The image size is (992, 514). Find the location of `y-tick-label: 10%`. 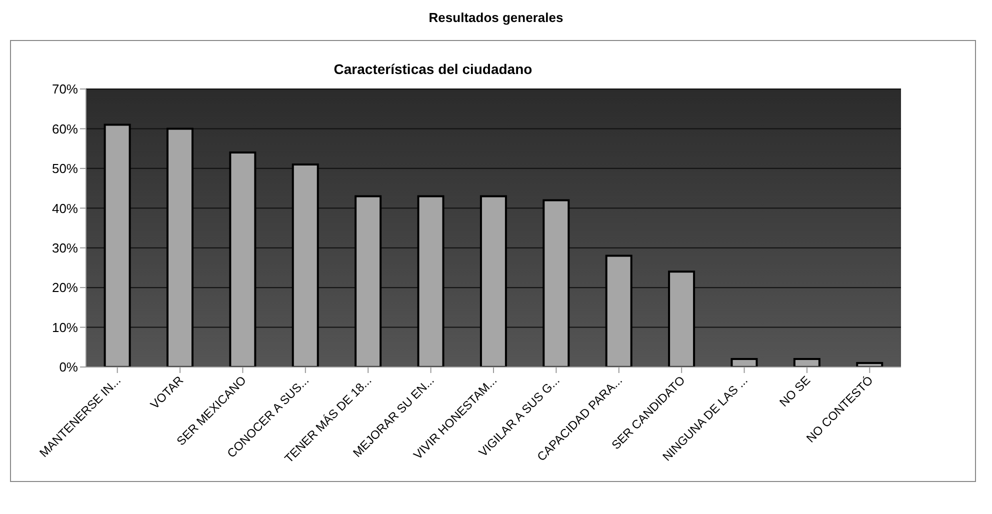

y-tick-label: 10% is located at coordinates (65, 327).